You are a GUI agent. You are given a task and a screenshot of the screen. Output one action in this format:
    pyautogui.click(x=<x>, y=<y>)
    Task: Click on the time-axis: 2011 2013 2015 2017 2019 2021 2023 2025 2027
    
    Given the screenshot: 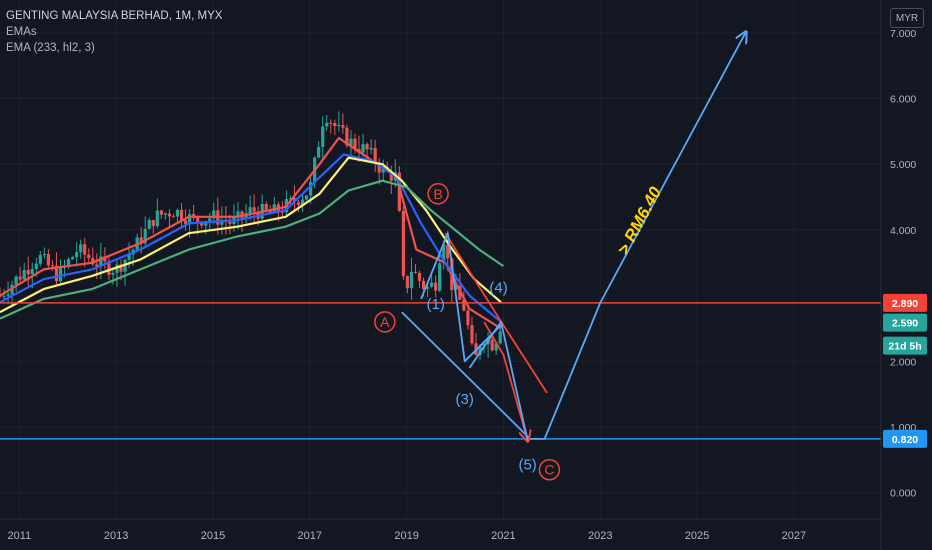 What is the action you would take?
    pyautogui.click(x=407, y=536)
    